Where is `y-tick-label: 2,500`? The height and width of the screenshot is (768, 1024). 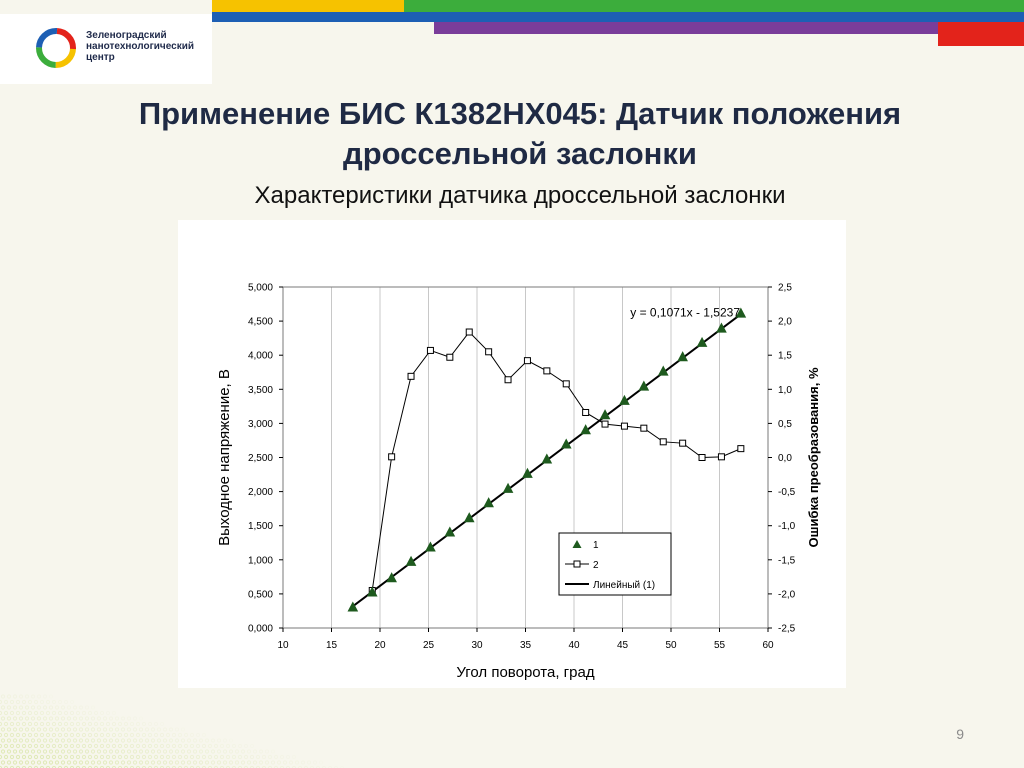 y-tick-label: 2,500 is located at coordinates (260, 458).